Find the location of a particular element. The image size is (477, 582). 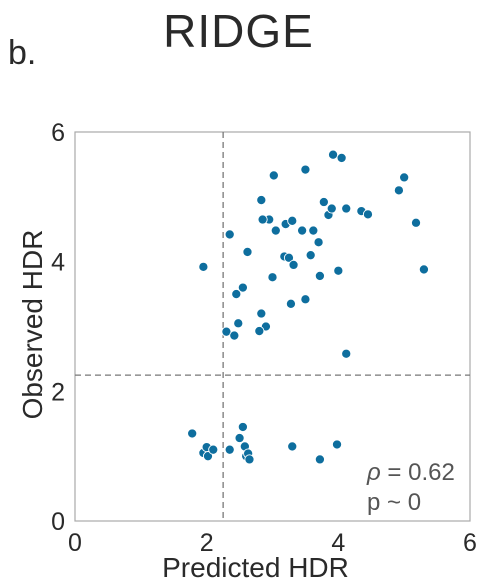

x-tick-label: 2 is located at coordinates (207, 543).